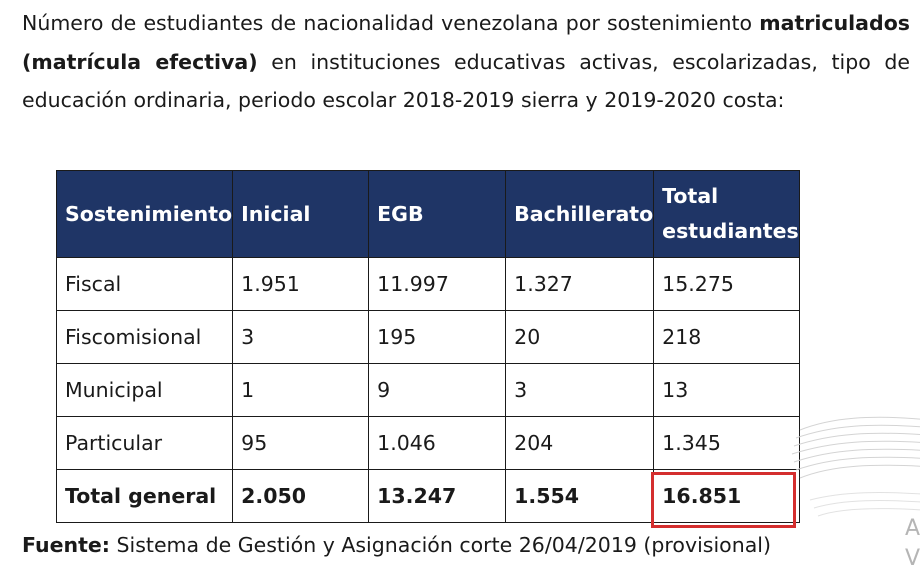 This screenshot has height=575, width=920. What do you see at coordinates (437, 496) in the screenshot?
I see `table-cell: 13.247` at bounding box center [437, 496].